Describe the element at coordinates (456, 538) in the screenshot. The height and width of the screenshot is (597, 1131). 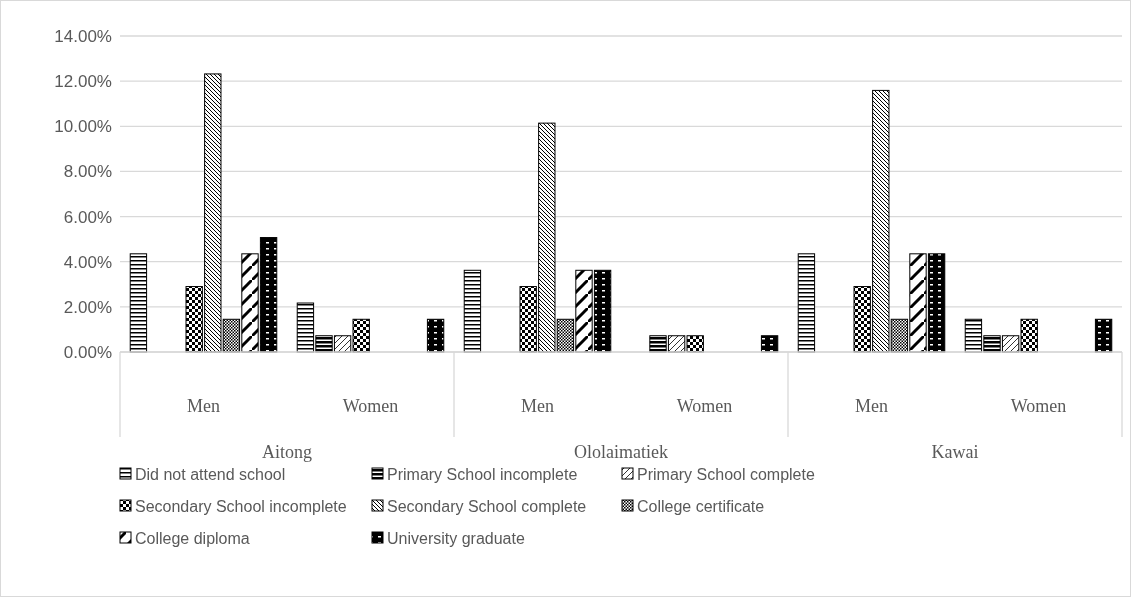
I see `legend-label: University graduate` at that location.